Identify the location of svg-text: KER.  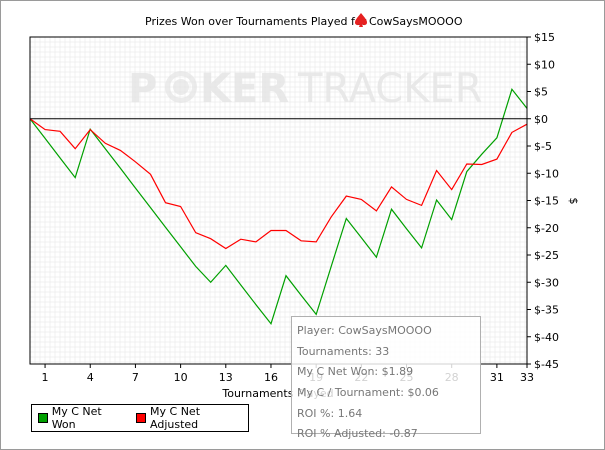
(244, 89).